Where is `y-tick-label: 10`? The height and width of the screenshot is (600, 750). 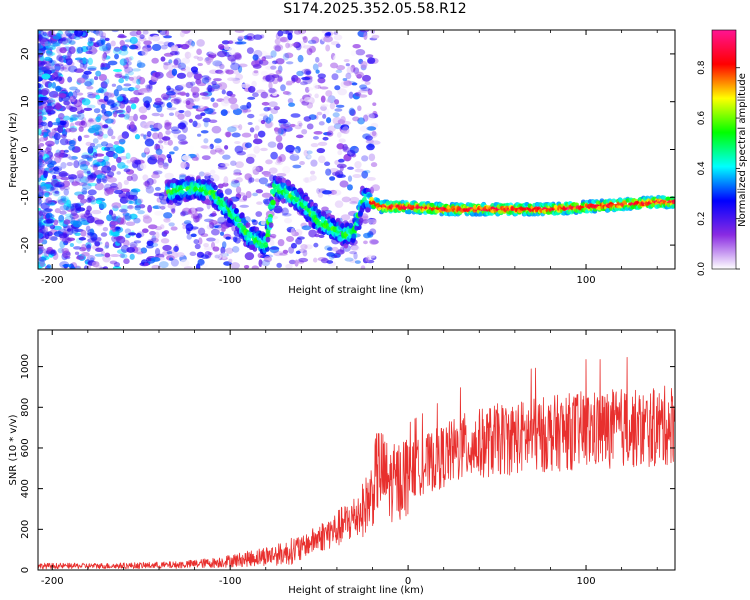
y-tick-label: 10 is located at coordinates (25, 101).